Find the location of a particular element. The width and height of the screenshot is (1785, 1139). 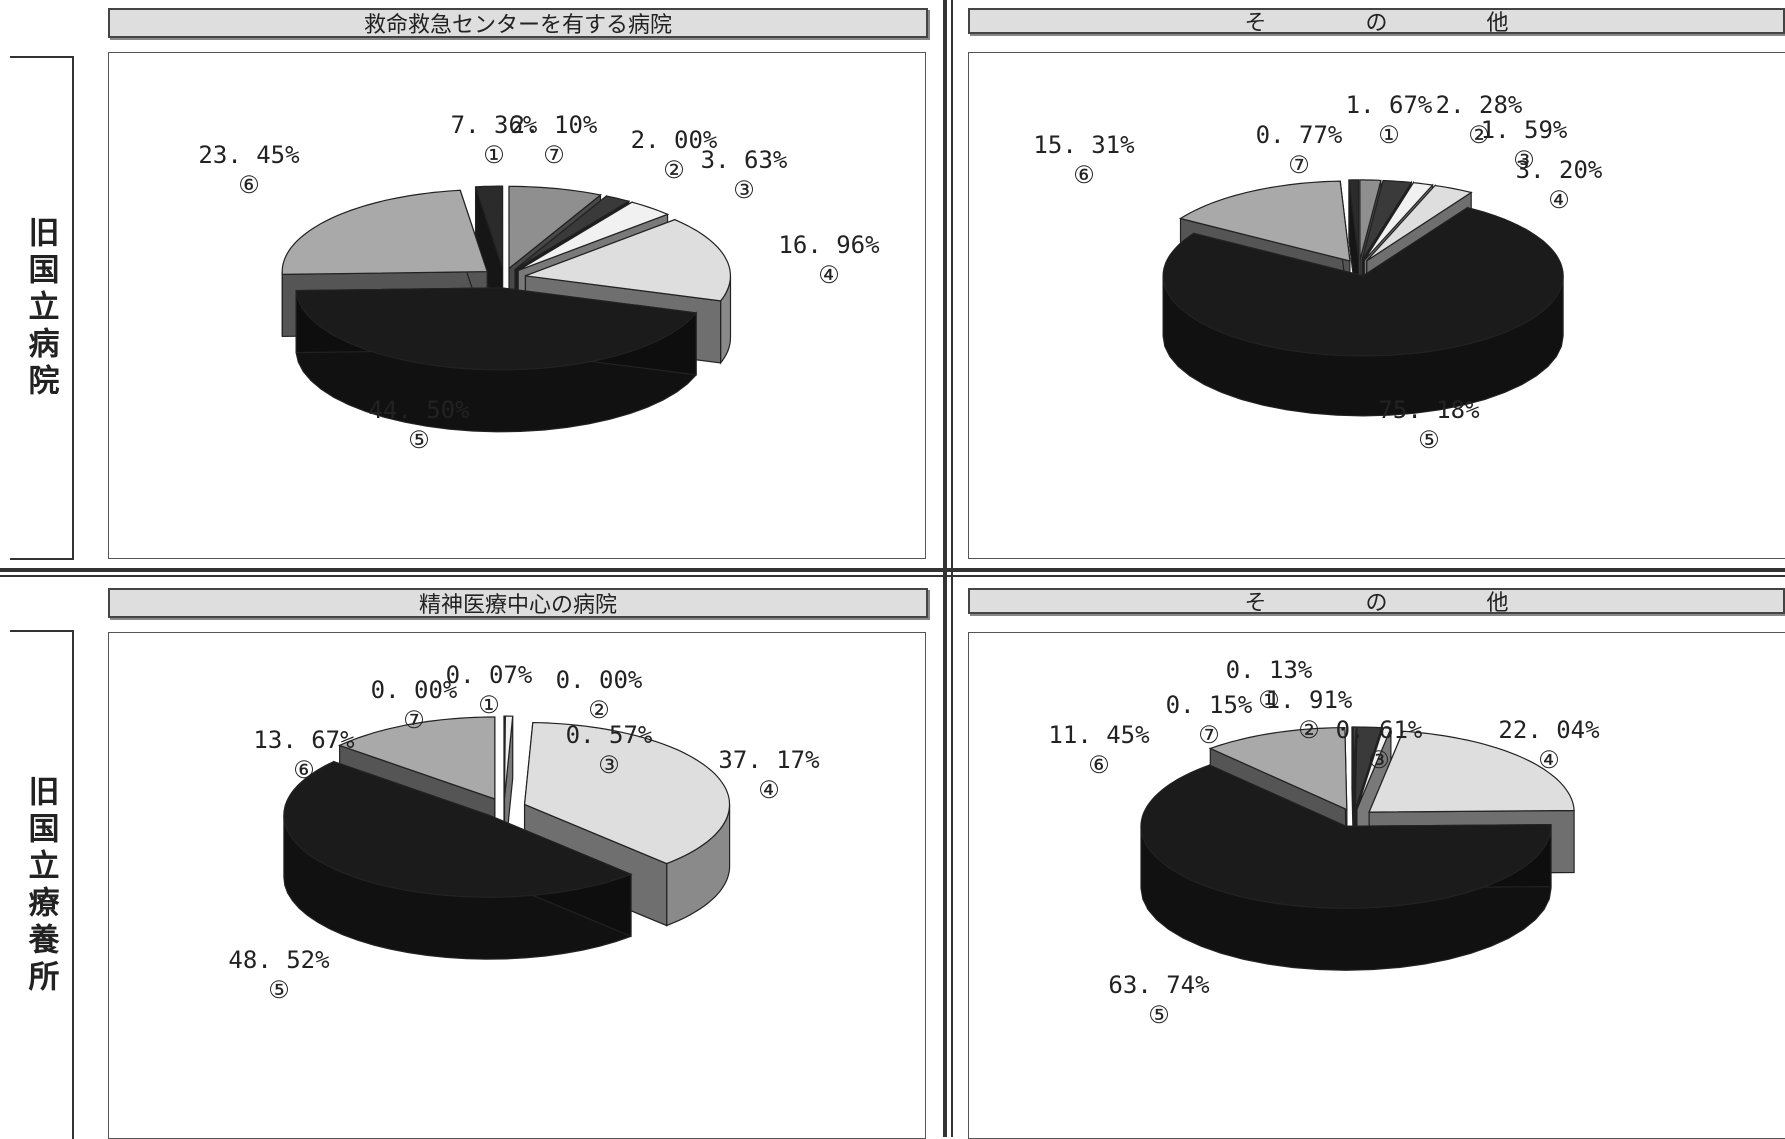

slice-value-label: 22. 04% is located at coordinates (1549, 730).